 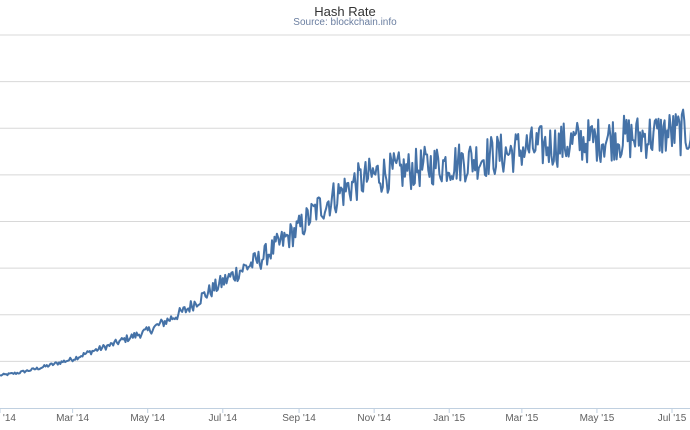 I want to click on x-tick-label: Jul '15, so click(x=672, y=418).